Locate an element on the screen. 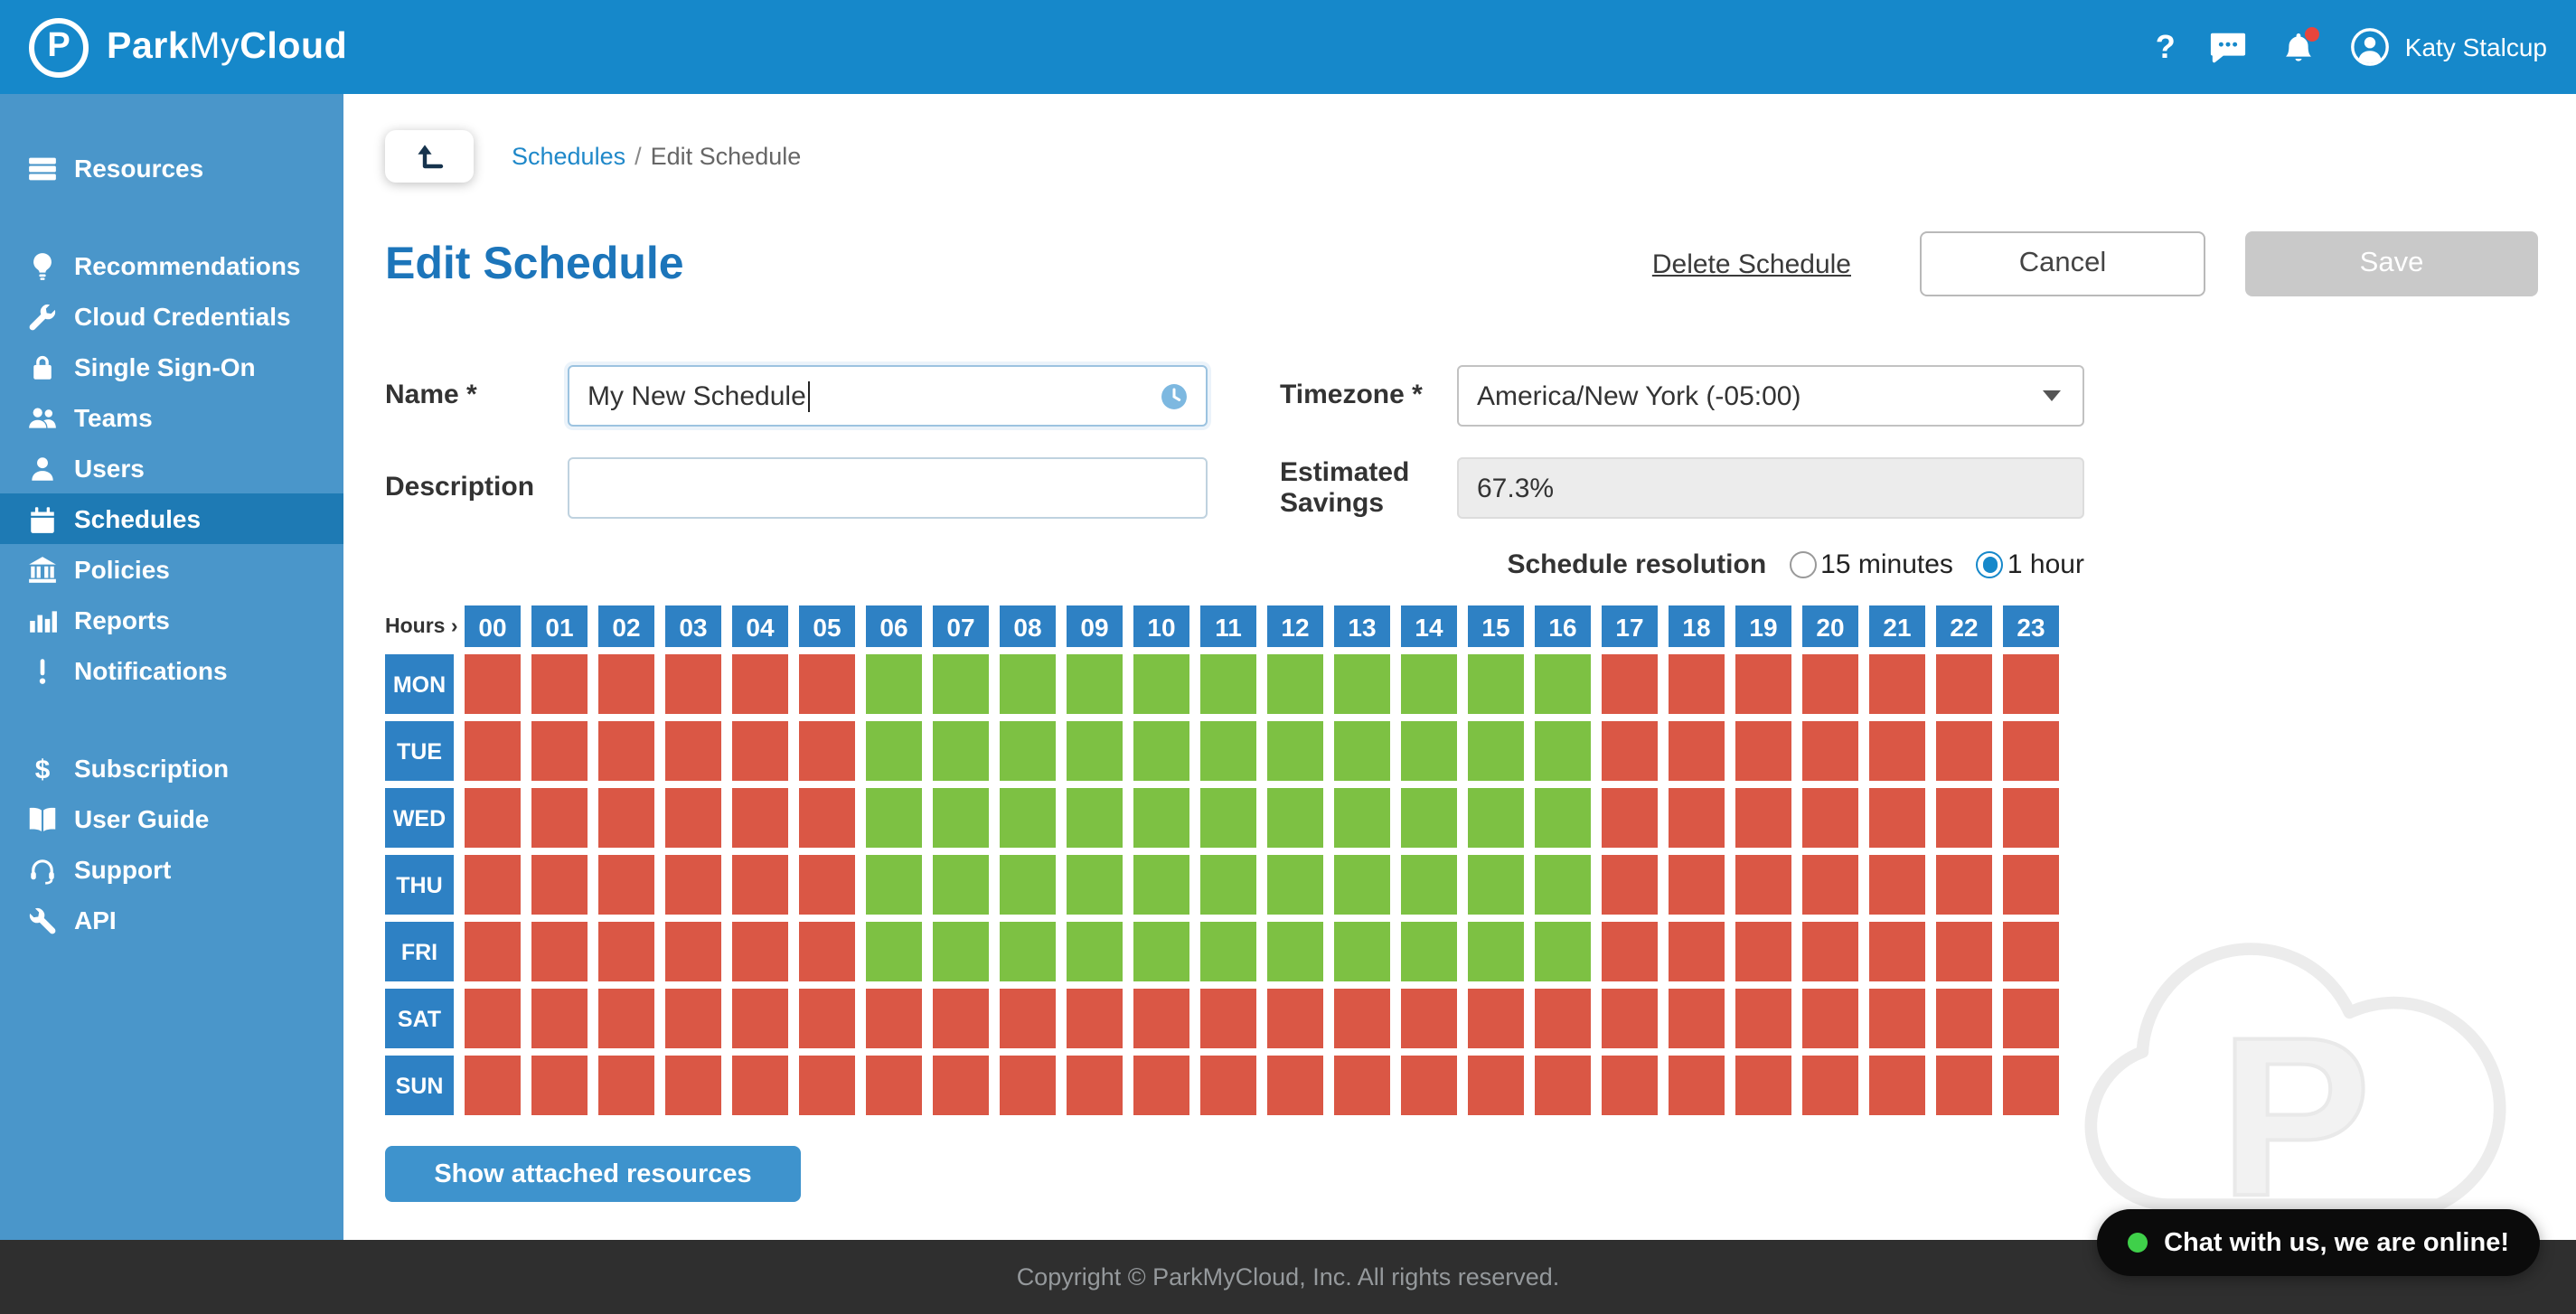 This screenshot has width=2576, height=1314. hour-header-07: 07 is located at coordinates (961, 626).